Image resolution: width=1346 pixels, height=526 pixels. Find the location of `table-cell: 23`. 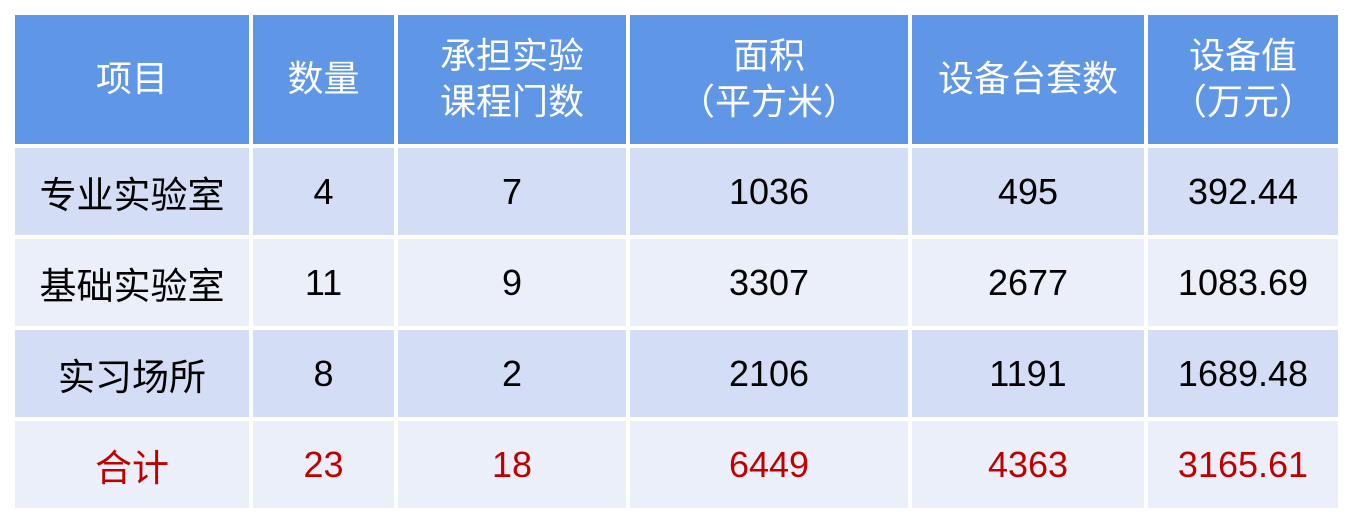

table-cell: 23 is located at coordinates (323, 464).